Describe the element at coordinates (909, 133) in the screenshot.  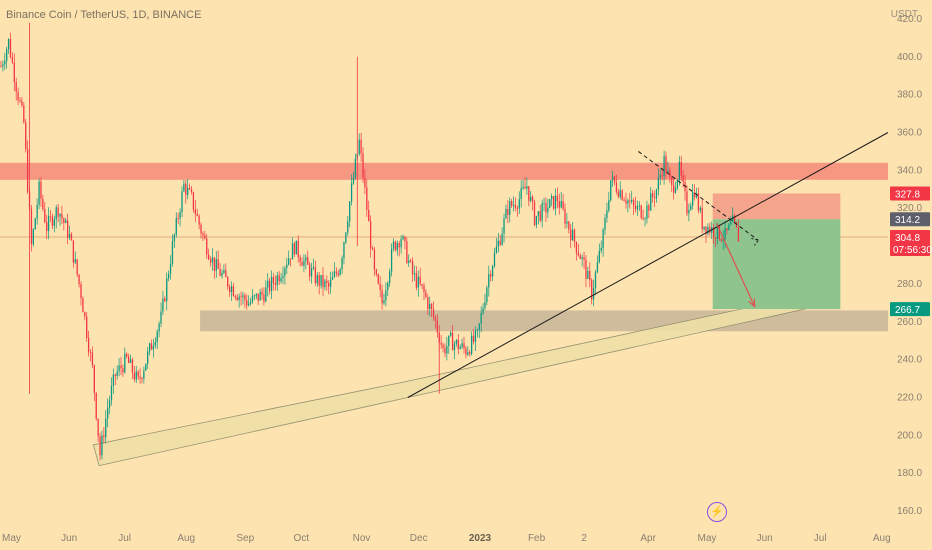
I see `y-tick-label: 360.0` at that location.